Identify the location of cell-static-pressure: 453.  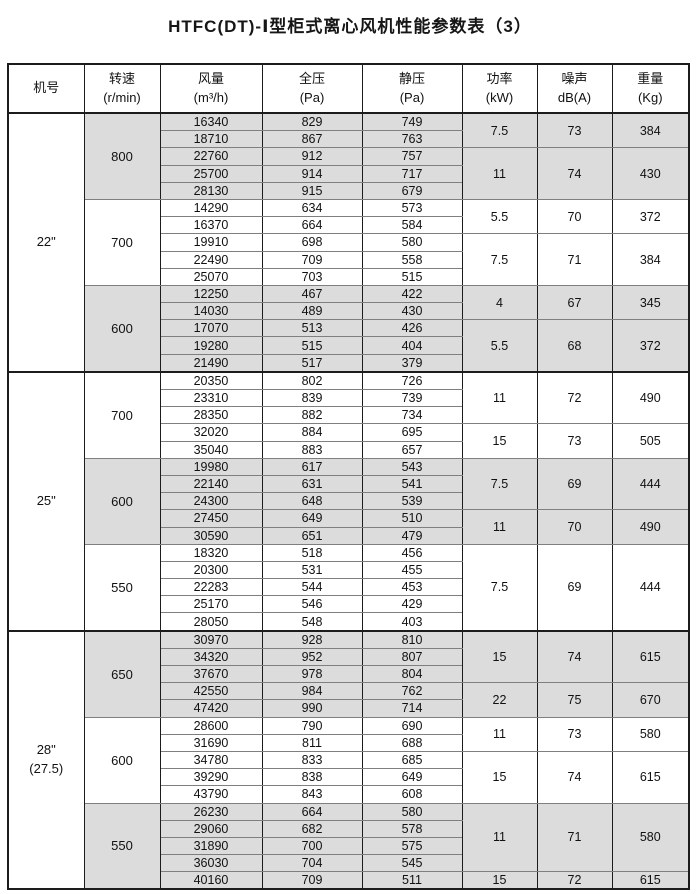
(412, 587).